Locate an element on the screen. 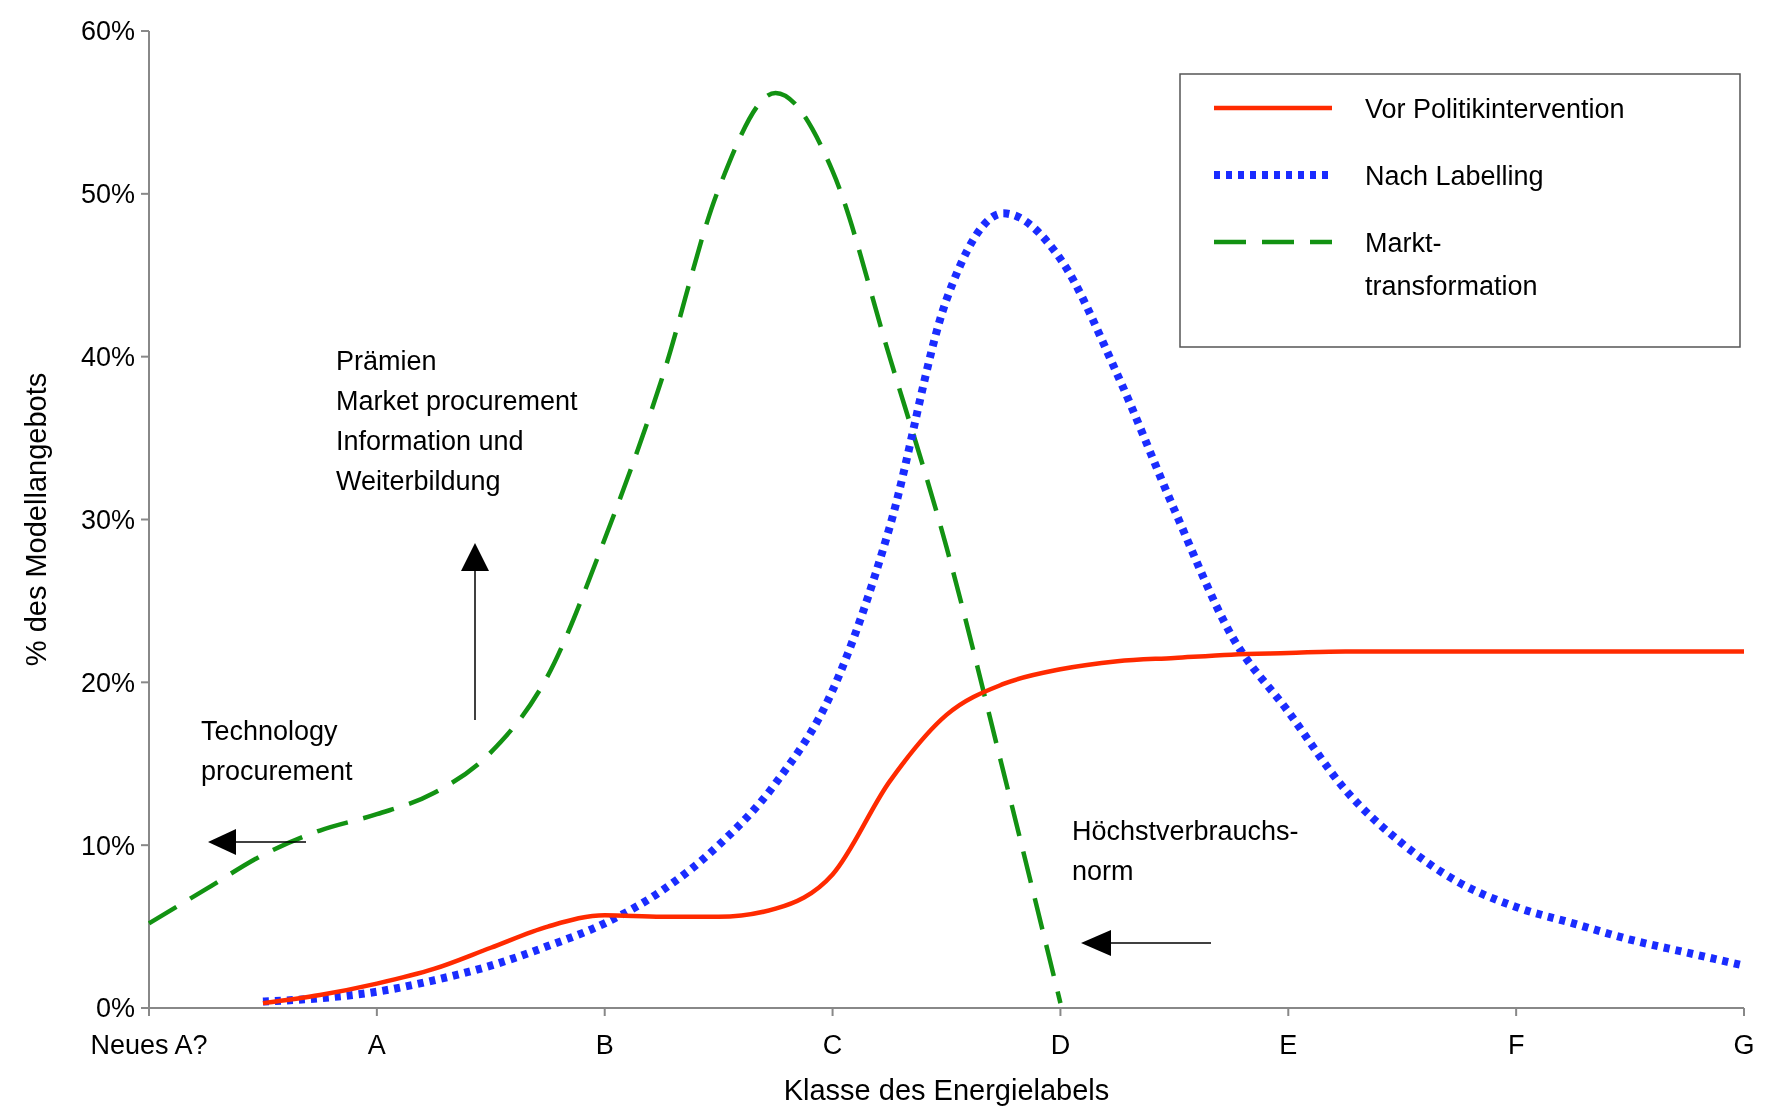 Image resolution: width=1773 pixels, height=1117 pixels. legend-label: Nach Labelling is located at coordinates (1454, 176).